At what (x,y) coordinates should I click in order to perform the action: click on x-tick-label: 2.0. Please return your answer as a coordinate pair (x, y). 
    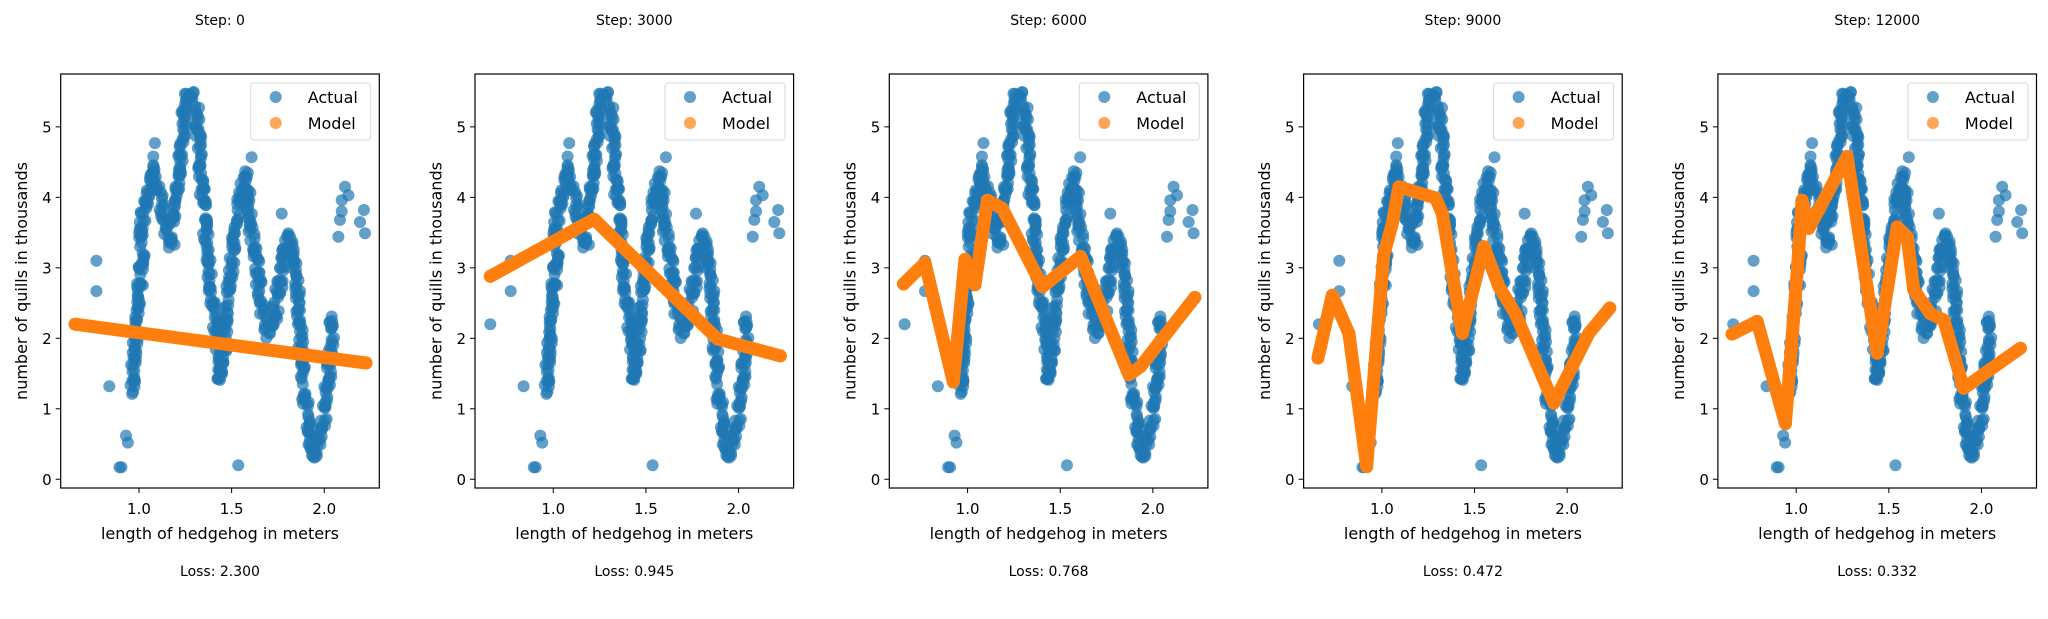
    Looking at the image, I should click on (1153, 509).